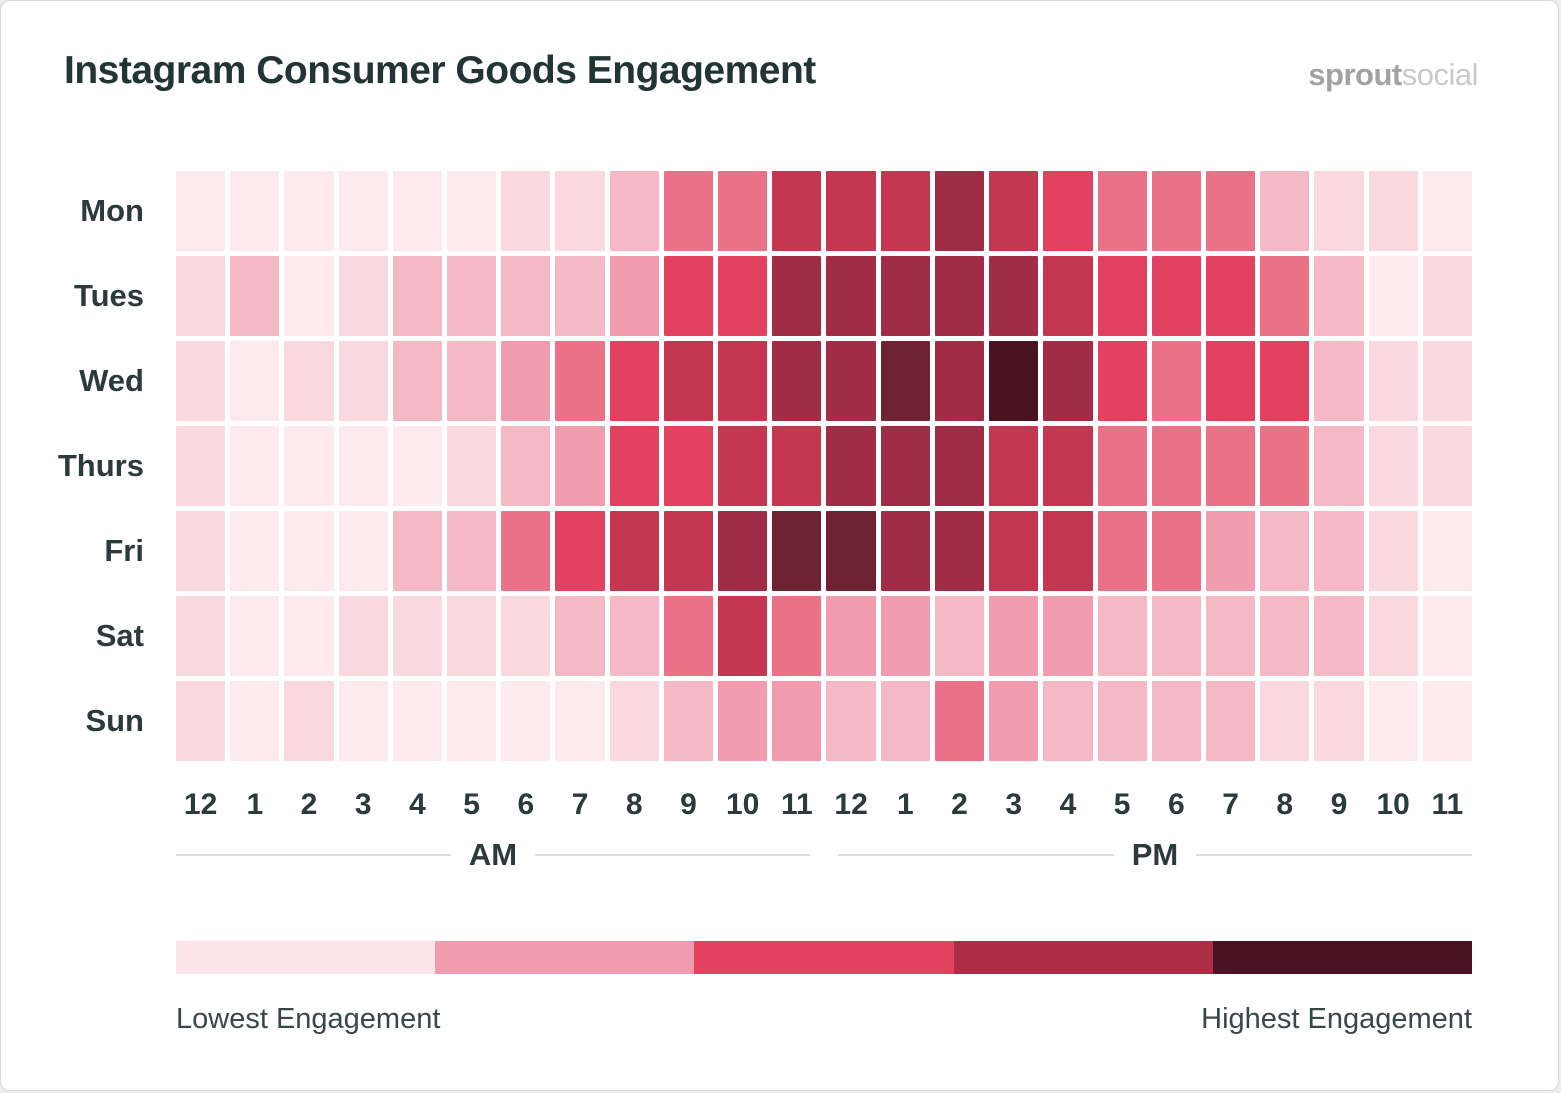  I want to click on logo-social: social, so click(1440, 74).